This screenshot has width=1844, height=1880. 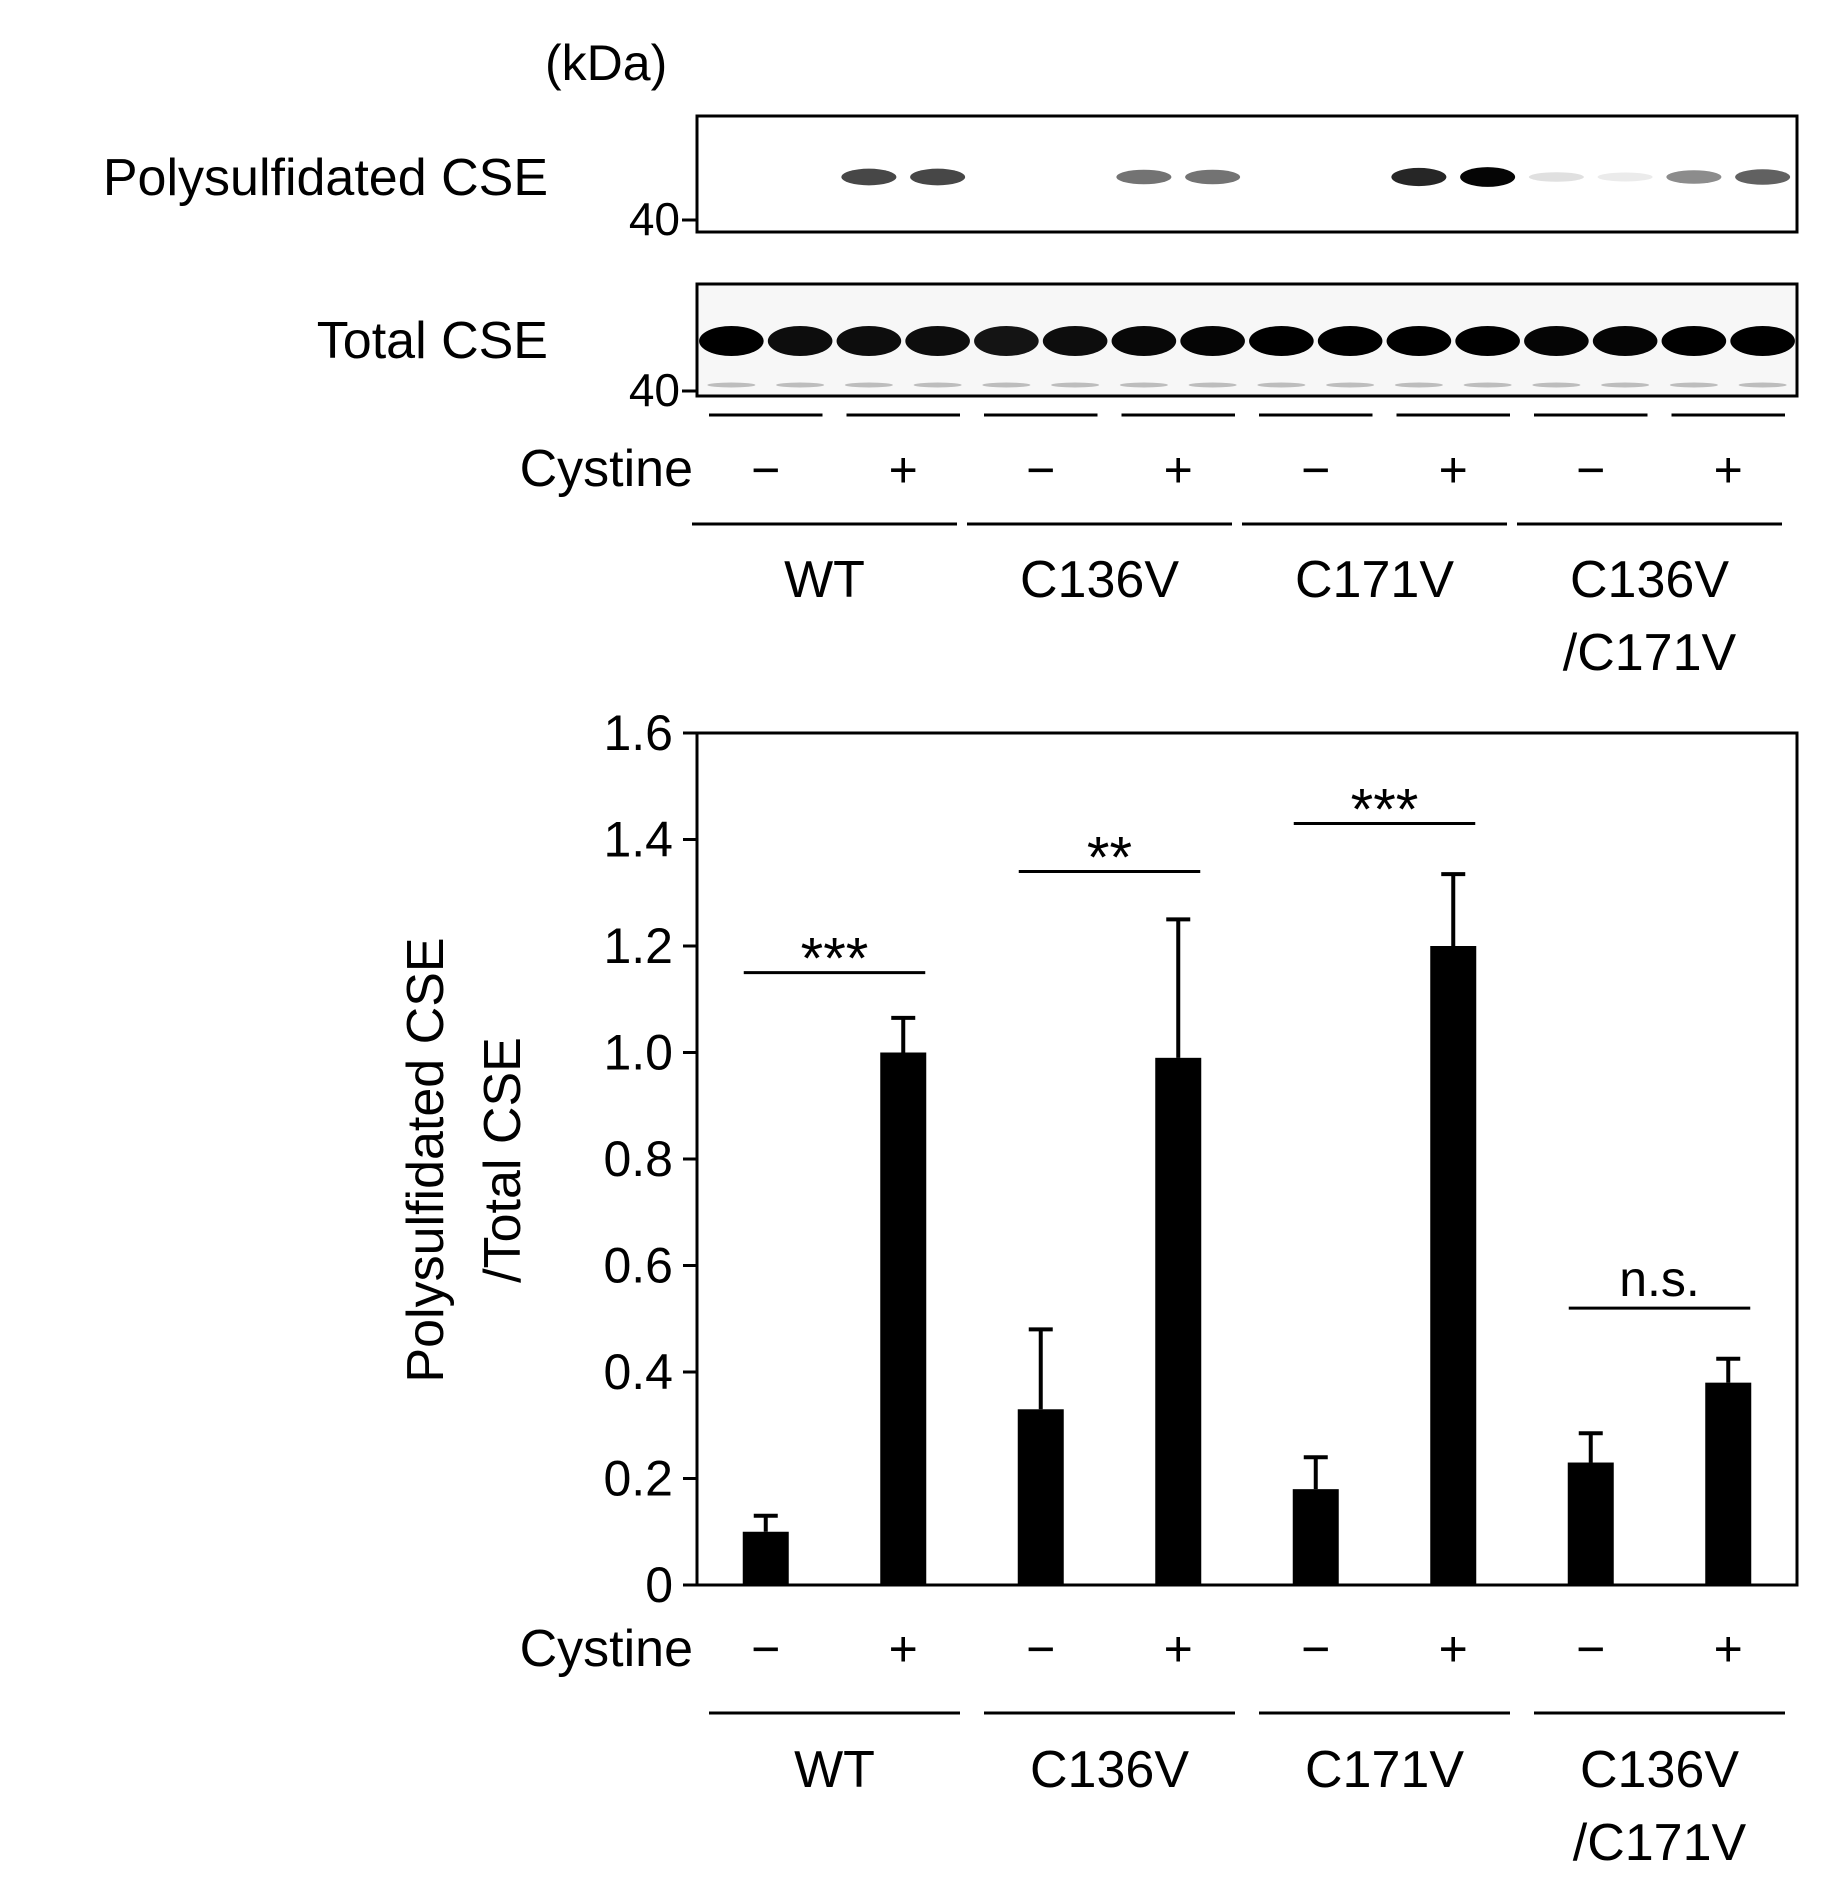 What do you see at coordinates (1453, 470) in the screenshot?
I see `blot-cystine-sign-6: +` at bounding box center [1453, 470].